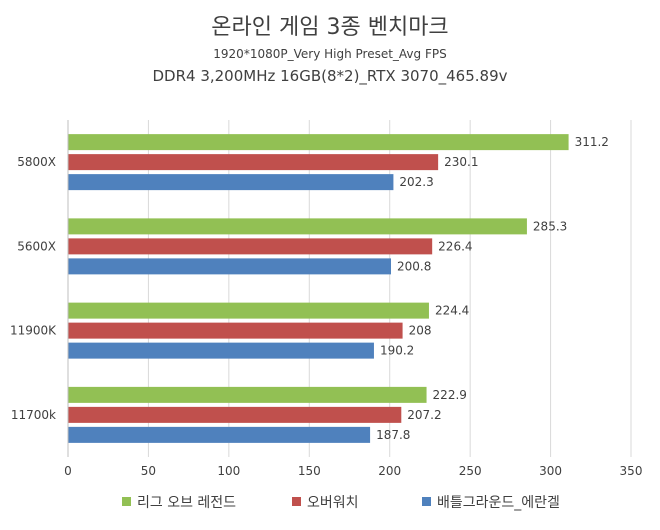 This screenshot has width=660, height=530. I want to click on data-label: 207.2, so click(424, 415).